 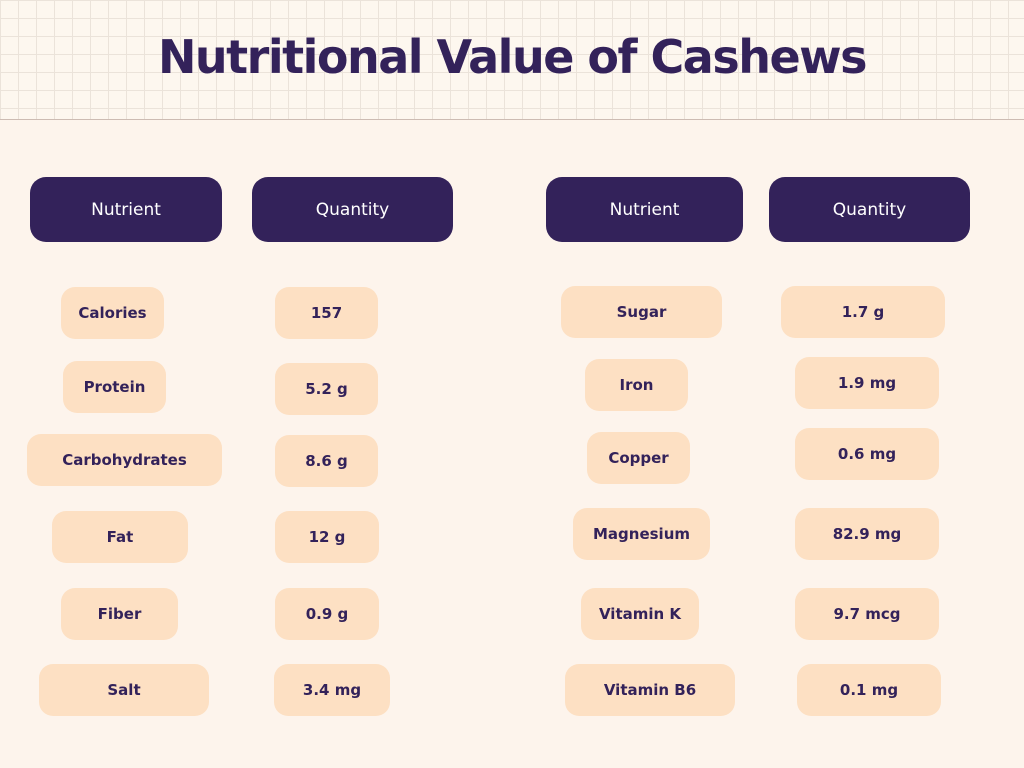 What do you see at coordinates (326, 389) in the screenshot?
I see `left-quantity-cell: 5.2 g` at bounding box center [326, 389].